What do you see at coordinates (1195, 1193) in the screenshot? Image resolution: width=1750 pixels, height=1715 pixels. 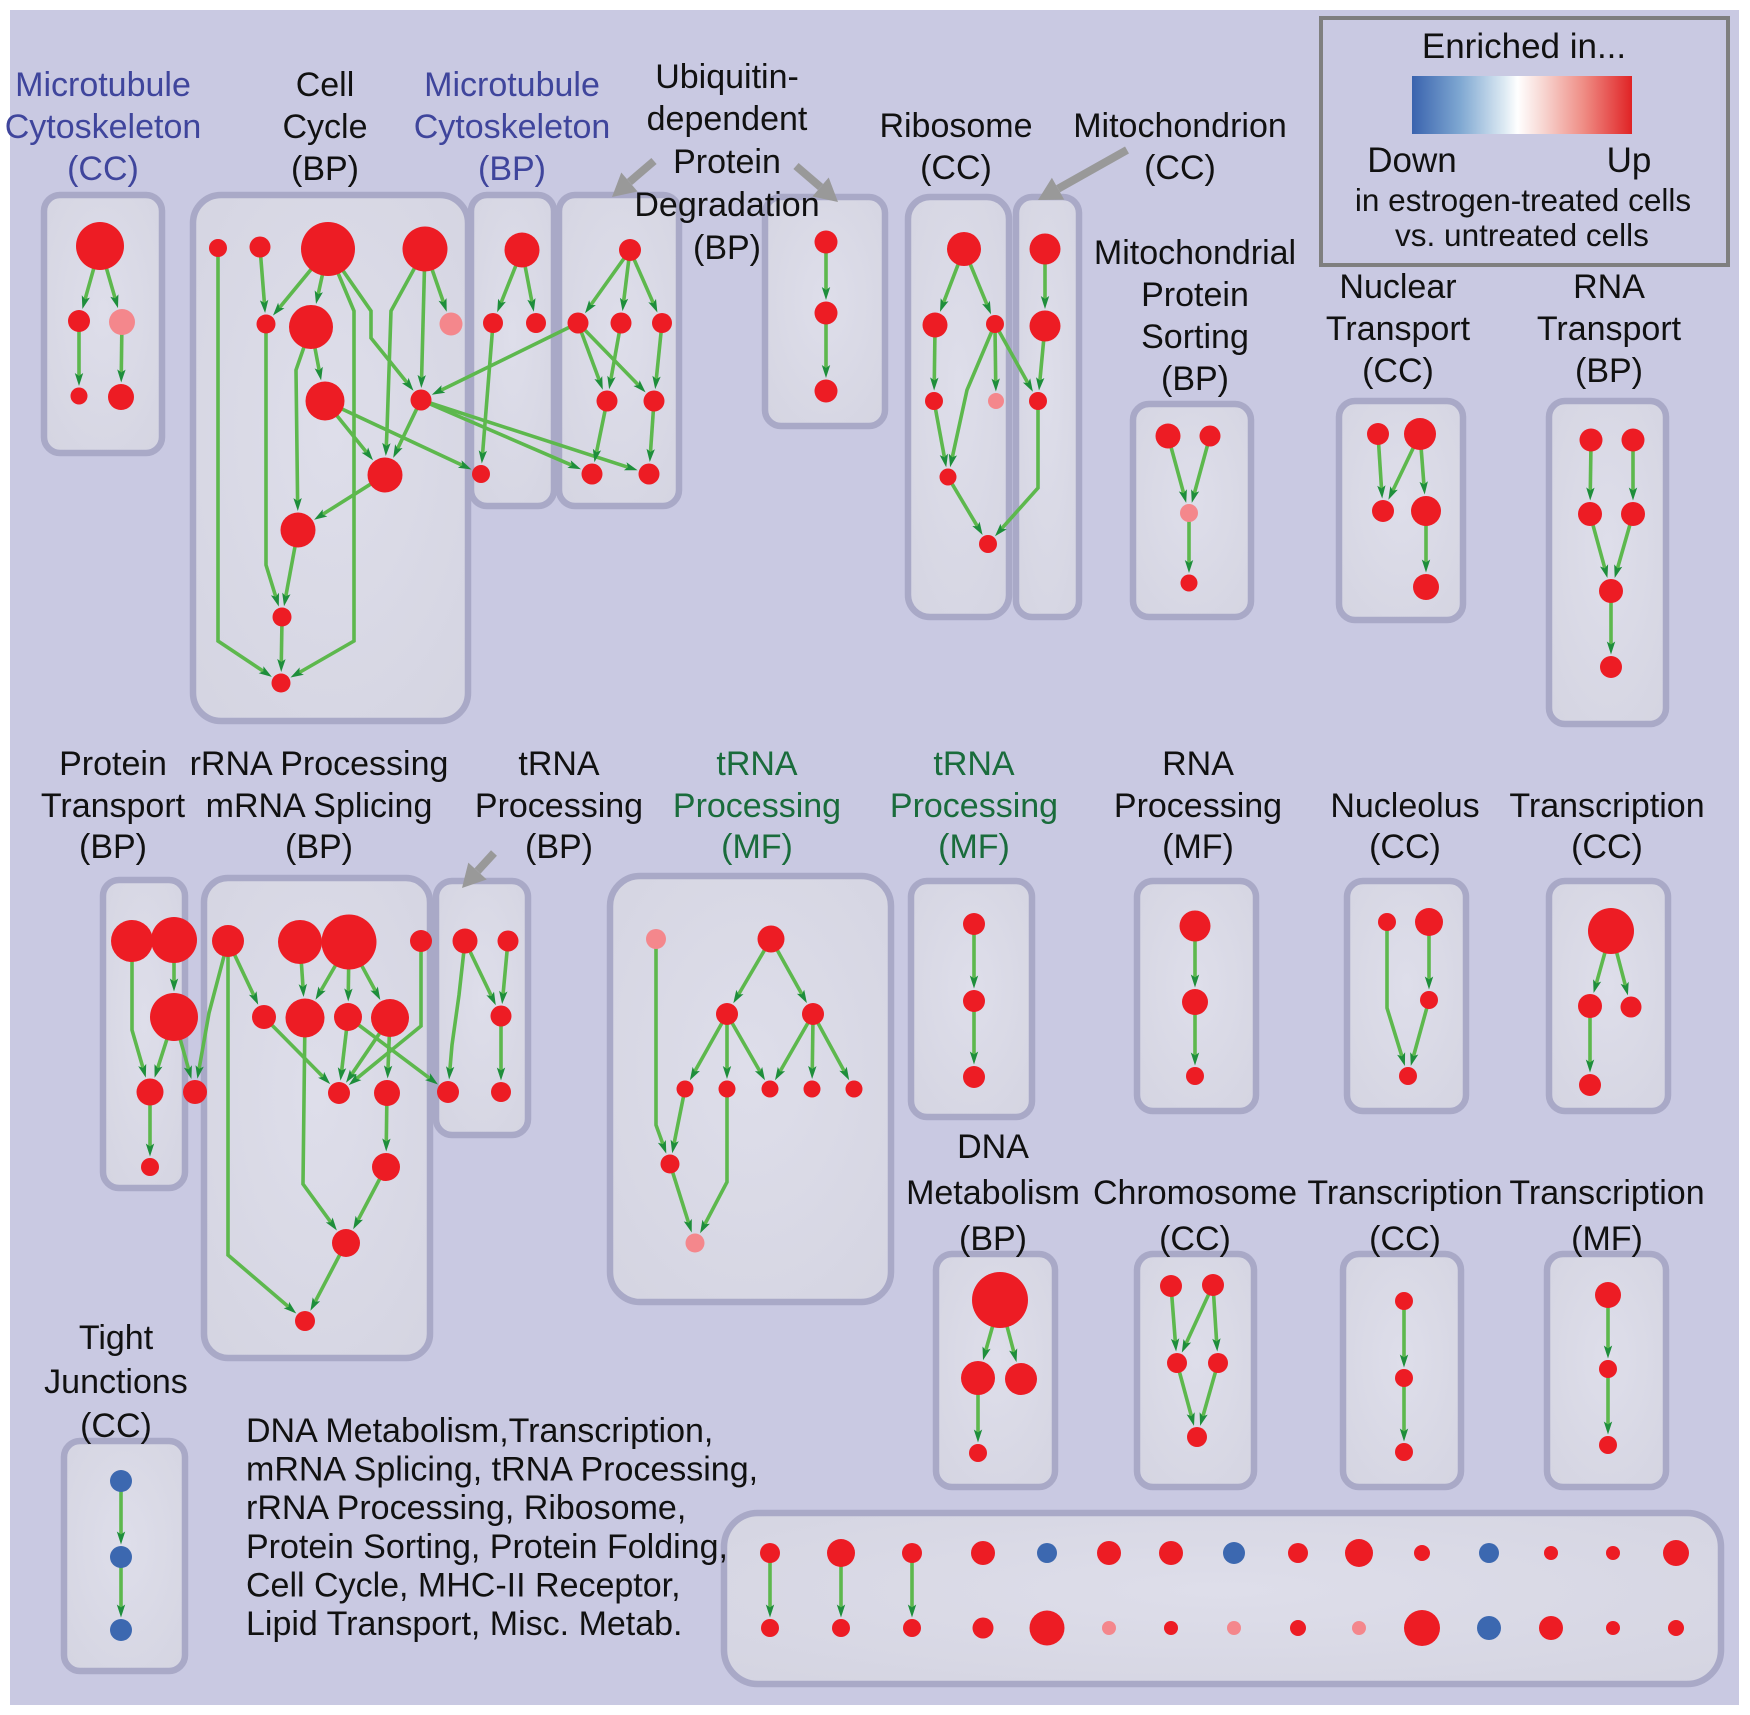 I see `svg-text: Chromosome` at bounding box center [1195, 1193].